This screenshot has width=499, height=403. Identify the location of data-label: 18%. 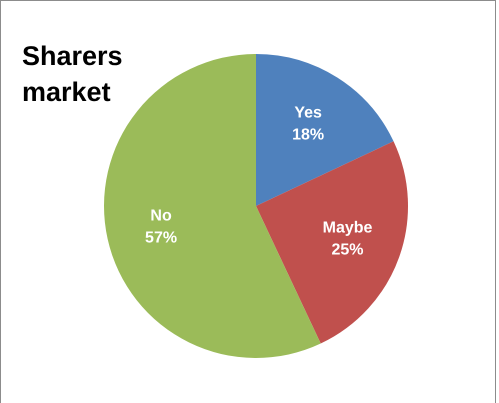
(308, 135).